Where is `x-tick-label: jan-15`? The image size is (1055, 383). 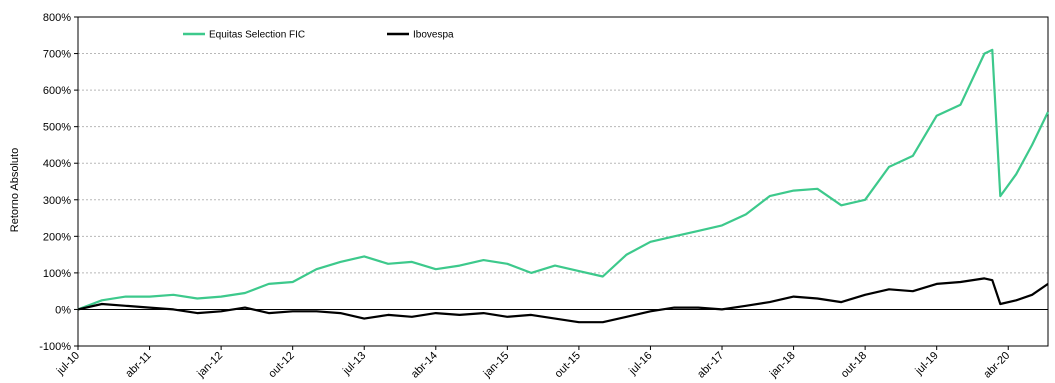
x-tick-label: jan-15 is located at coordinates (496, 365).